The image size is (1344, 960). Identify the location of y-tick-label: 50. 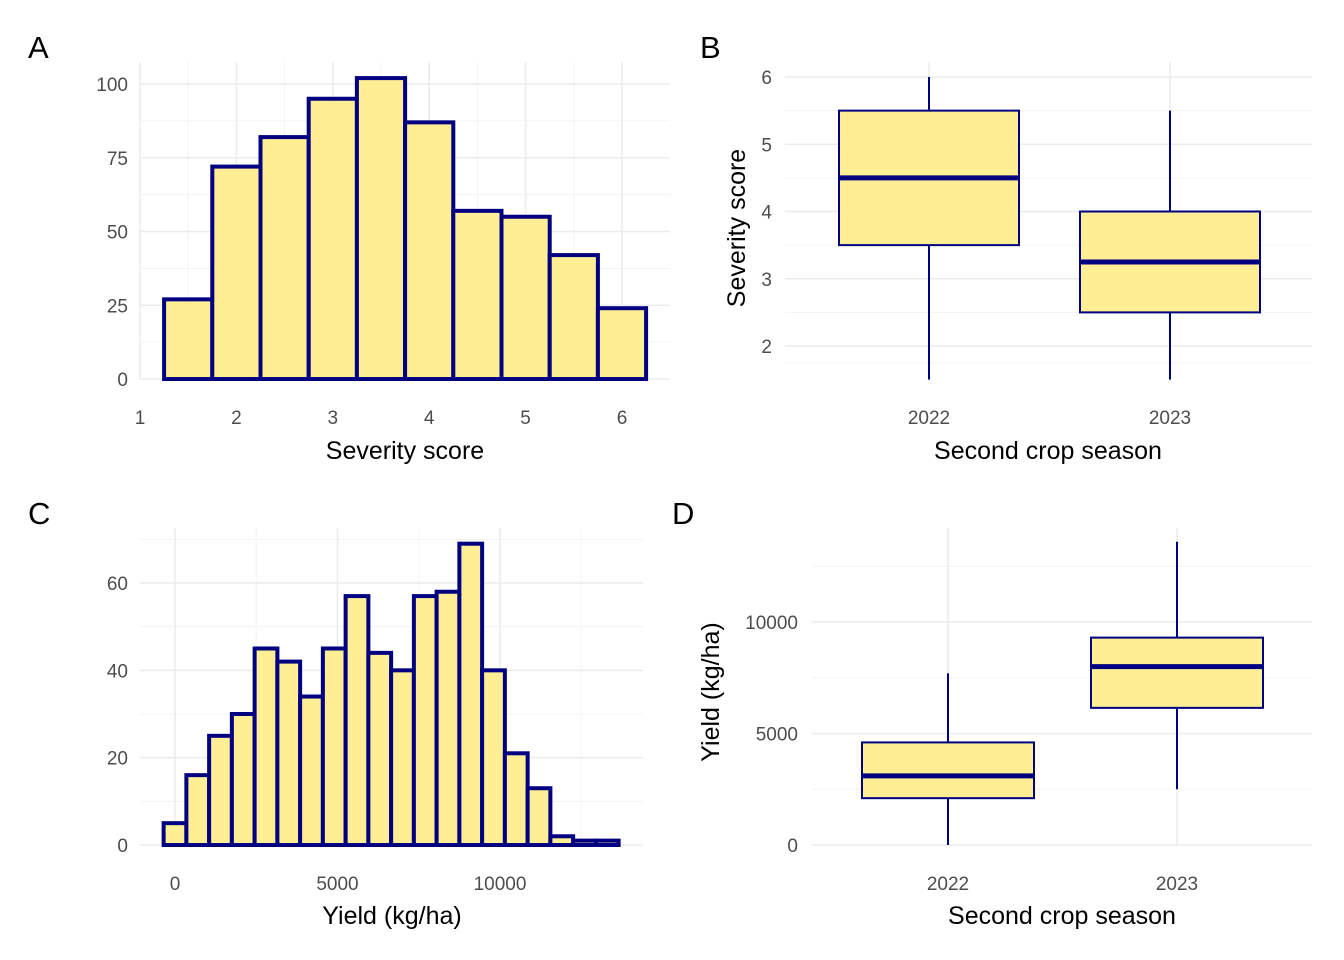
(117, 233).